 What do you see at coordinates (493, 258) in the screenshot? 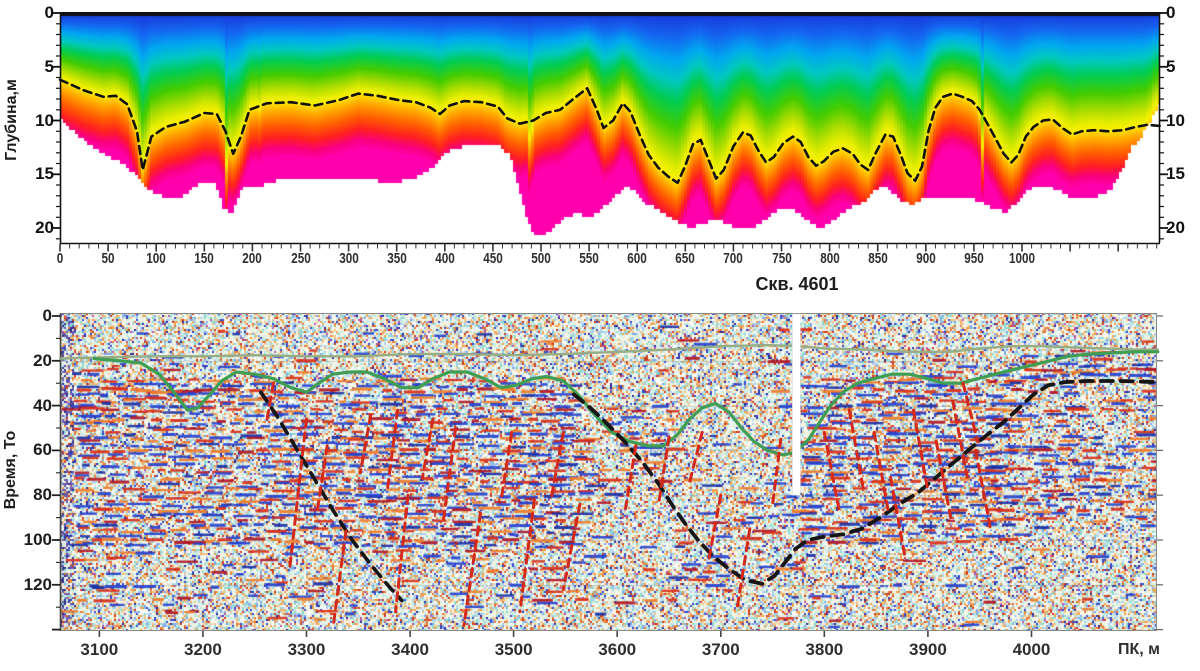
I see `tick-label: 450` at bounding box center [493, 258].